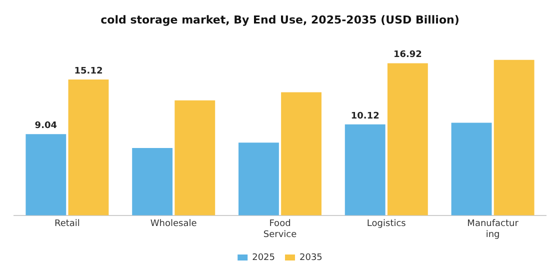 This screenshot has width=560, height=280. I want to click on data-label: 16.92, so click(407, 55).